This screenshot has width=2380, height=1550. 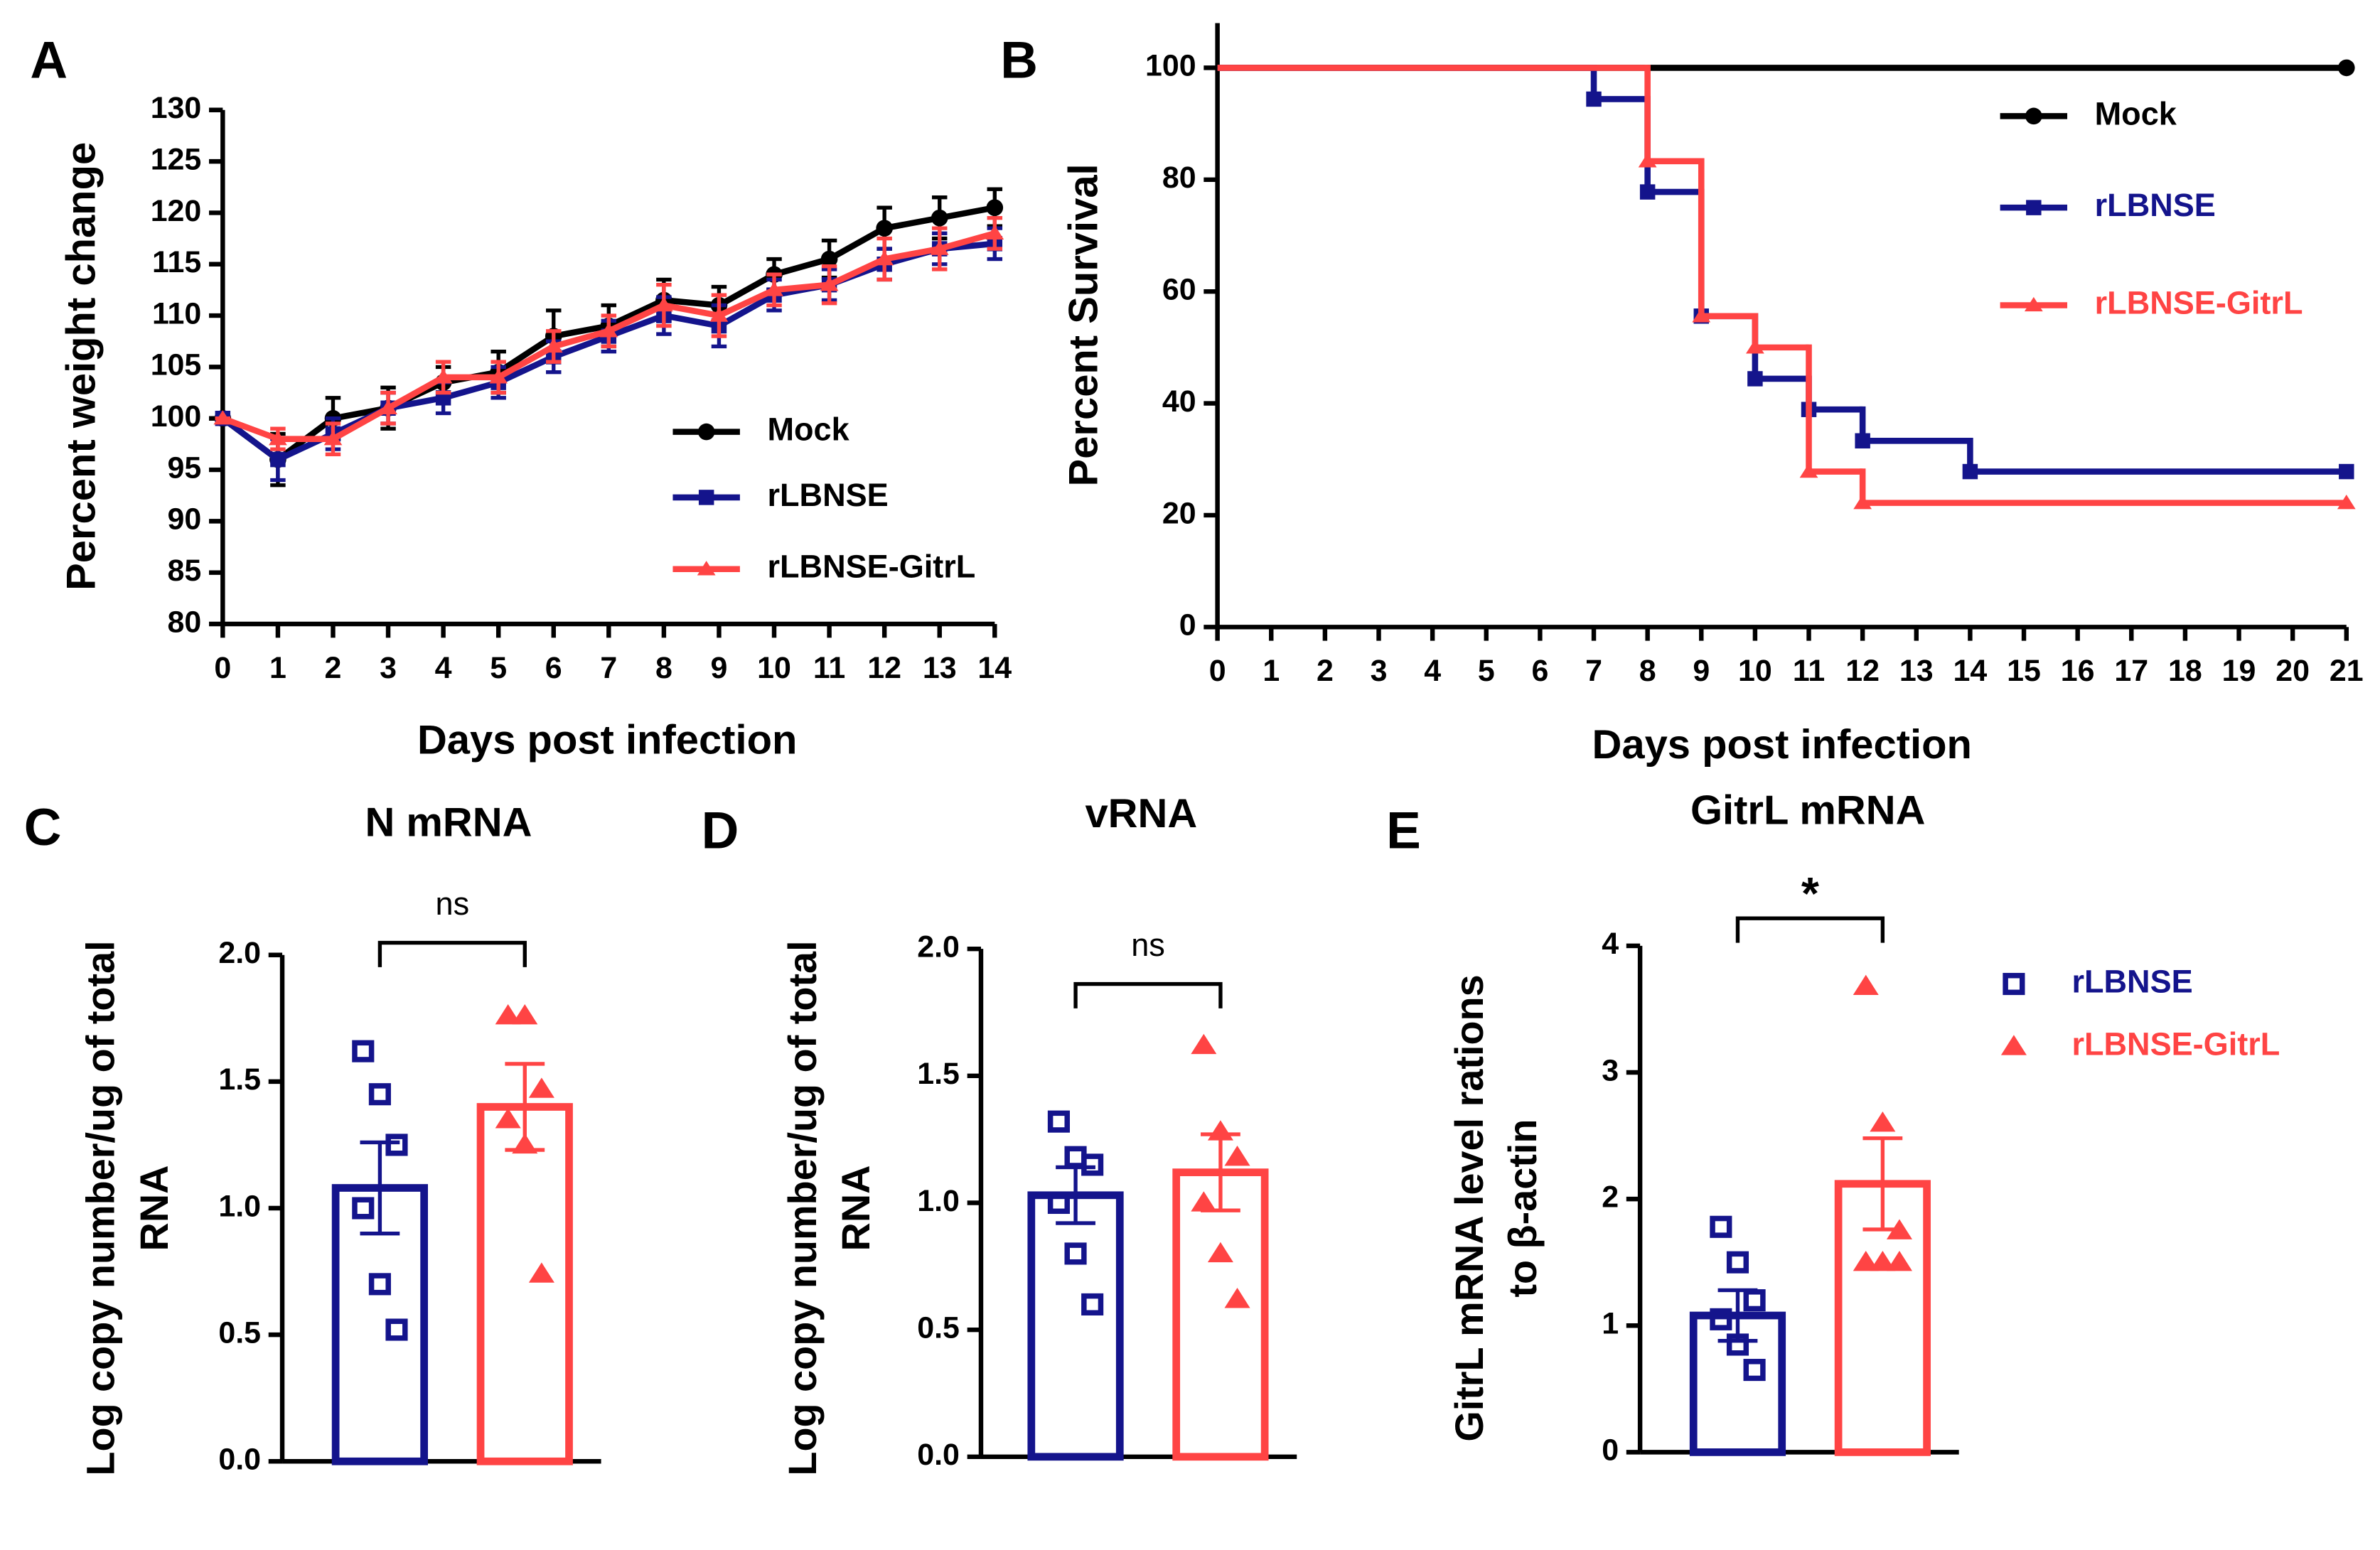 I want to click on x-tick-label: 20, so click(x=2293, y=671).